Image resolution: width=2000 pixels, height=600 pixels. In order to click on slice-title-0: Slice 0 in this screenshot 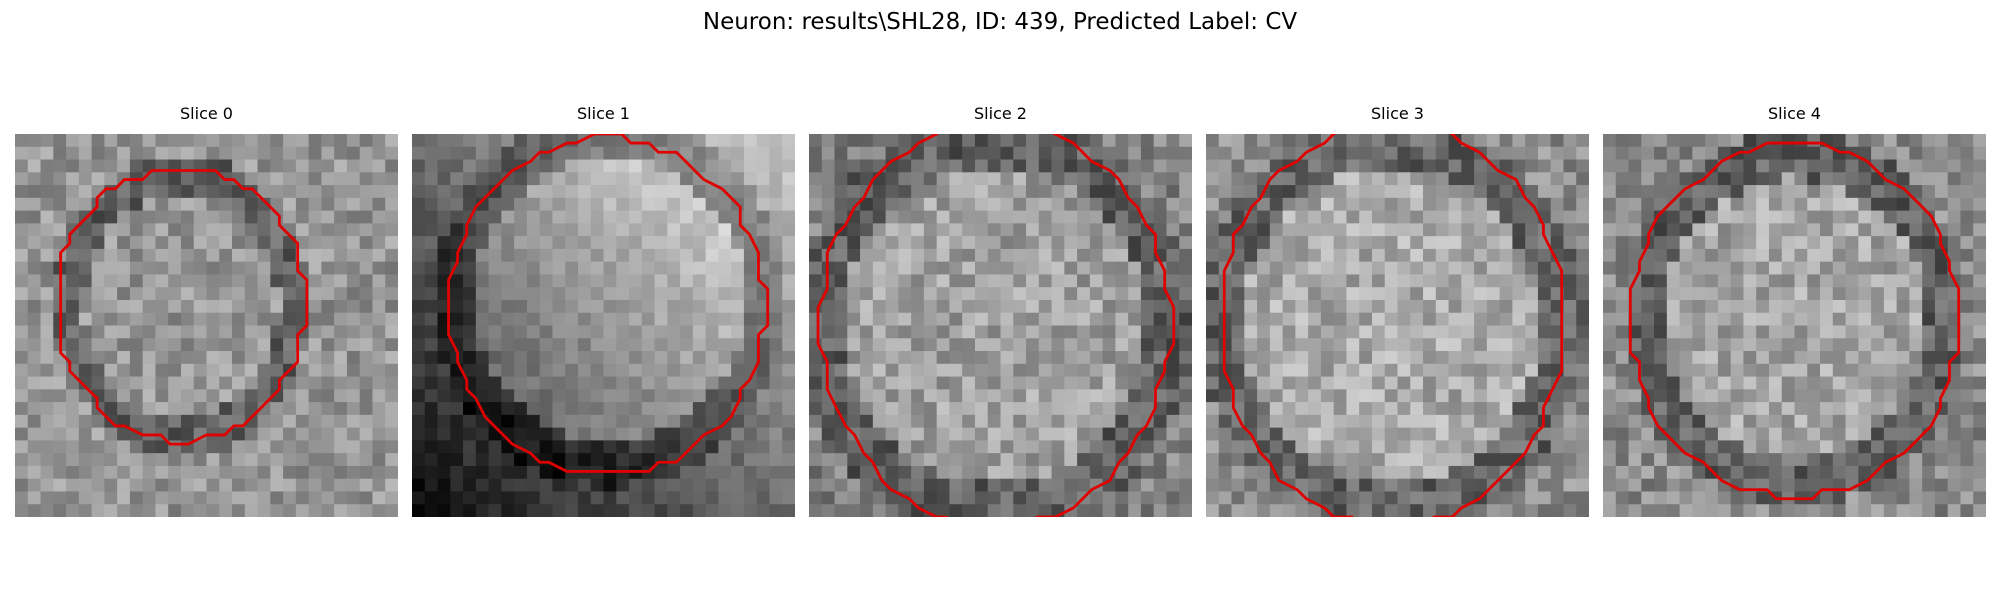, I will do `click(206, 113)`.